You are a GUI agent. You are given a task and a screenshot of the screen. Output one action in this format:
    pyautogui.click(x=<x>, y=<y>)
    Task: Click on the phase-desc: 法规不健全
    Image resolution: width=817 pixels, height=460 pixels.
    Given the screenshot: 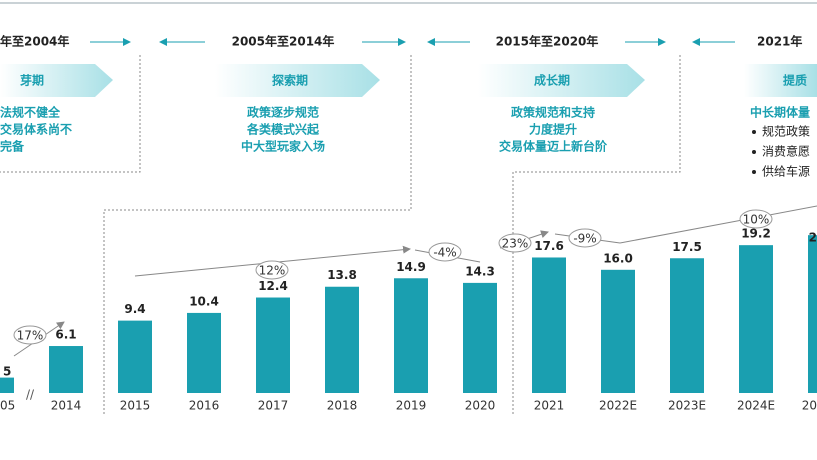 What is the action you would take?
    pyautogui.click(x=30, y=112)
    